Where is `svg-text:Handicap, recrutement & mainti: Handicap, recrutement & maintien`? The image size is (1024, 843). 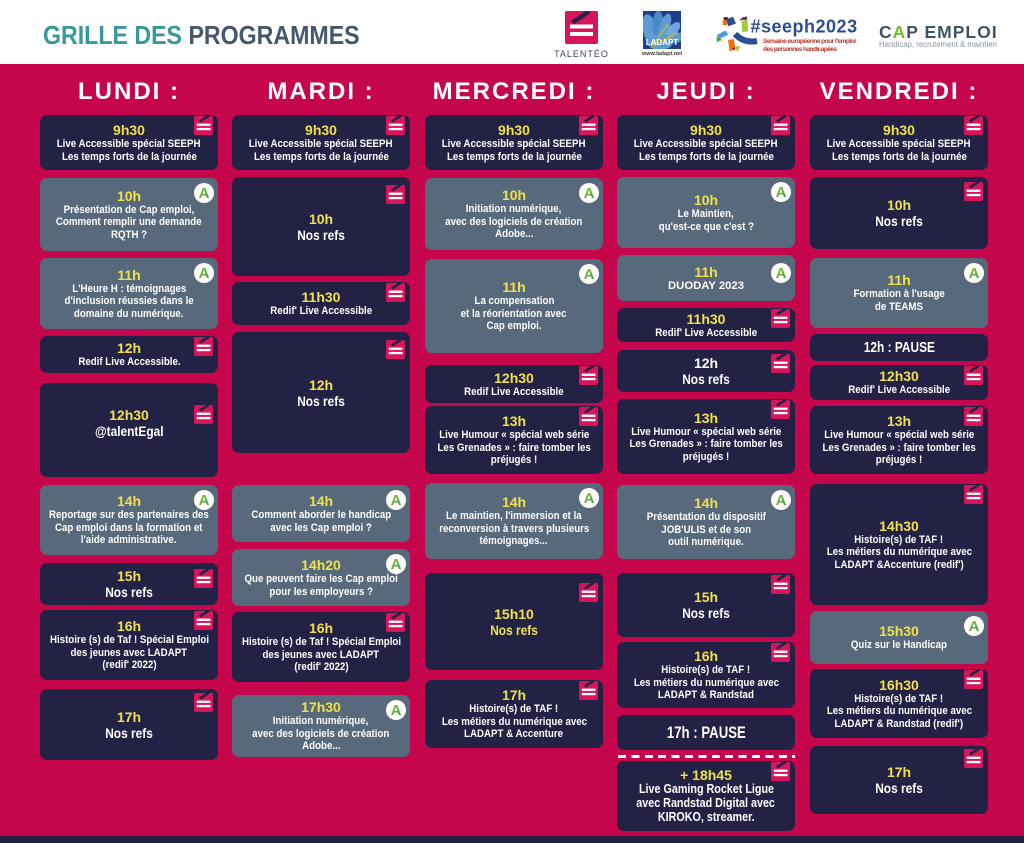
svg-text:Handicap, recrutement & mainti: Handicap, recrutement & maintien is located at coordinates (938, 44).